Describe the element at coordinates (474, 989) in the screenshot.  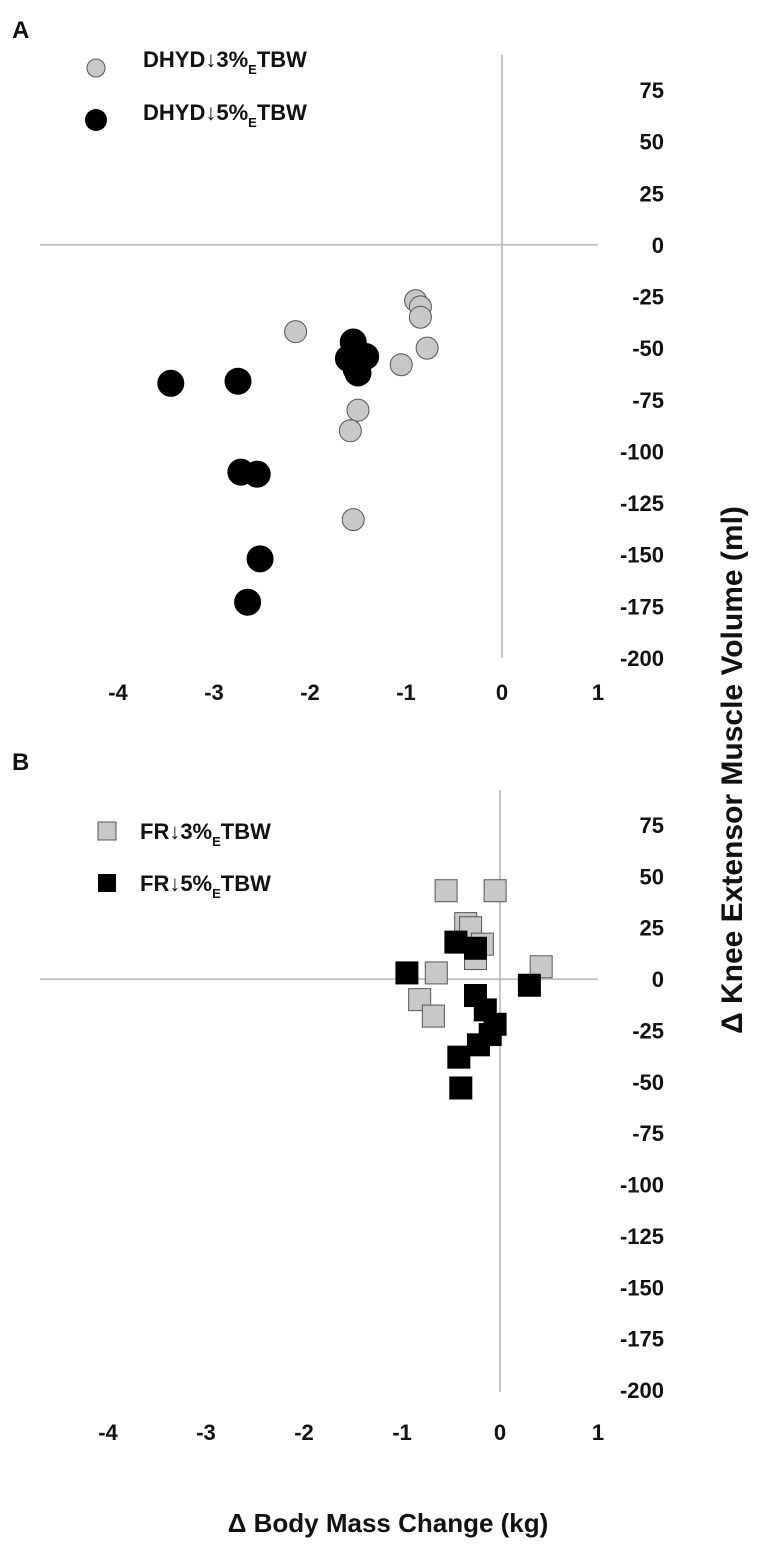
I see `panel-b-points` at that location.